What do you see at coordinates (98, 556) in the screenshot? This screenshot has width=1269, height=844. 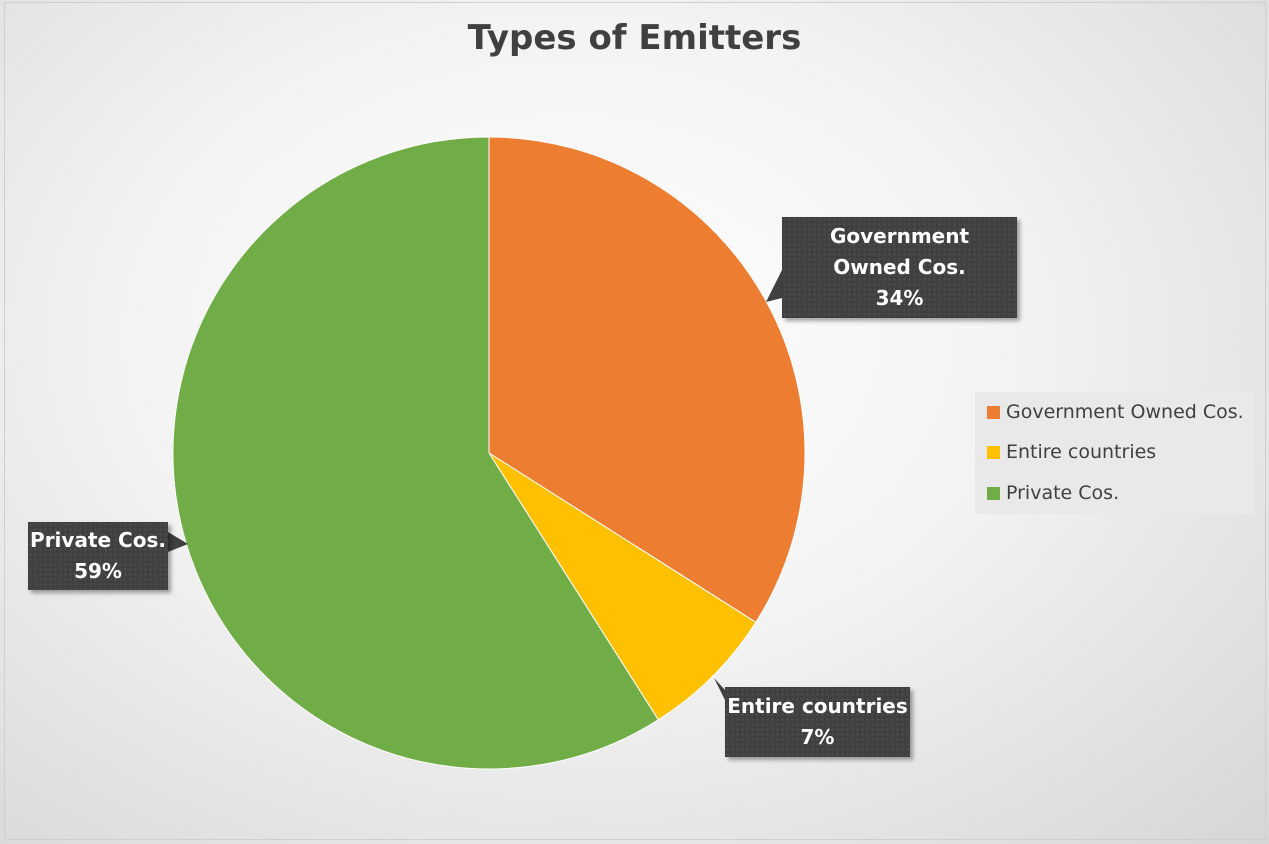 I see `data-label-private: Private Cos. 59%` at bounding box center [98, 556].